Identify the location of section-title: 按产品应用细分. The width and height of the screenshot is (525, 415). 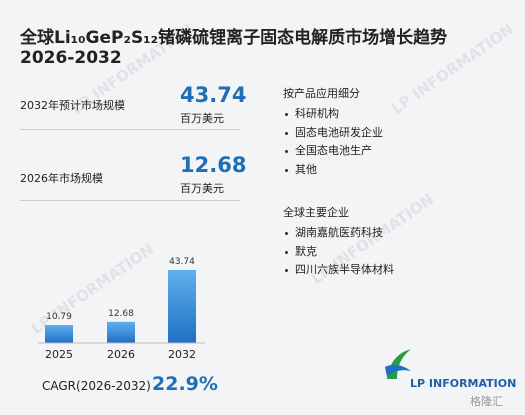
(321, 93).